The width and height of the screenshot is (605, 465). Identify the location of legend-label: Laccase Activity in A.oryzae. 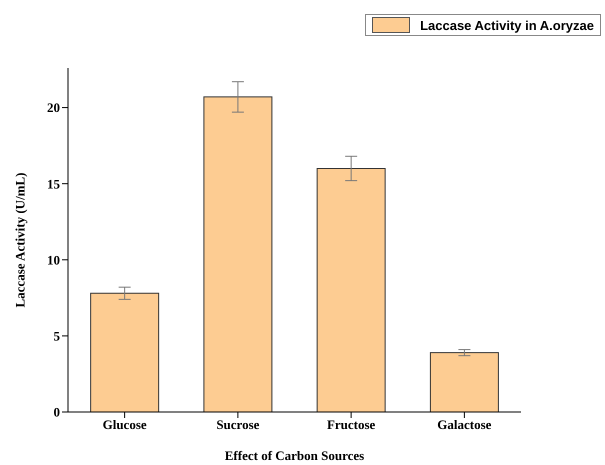
(507, 25).